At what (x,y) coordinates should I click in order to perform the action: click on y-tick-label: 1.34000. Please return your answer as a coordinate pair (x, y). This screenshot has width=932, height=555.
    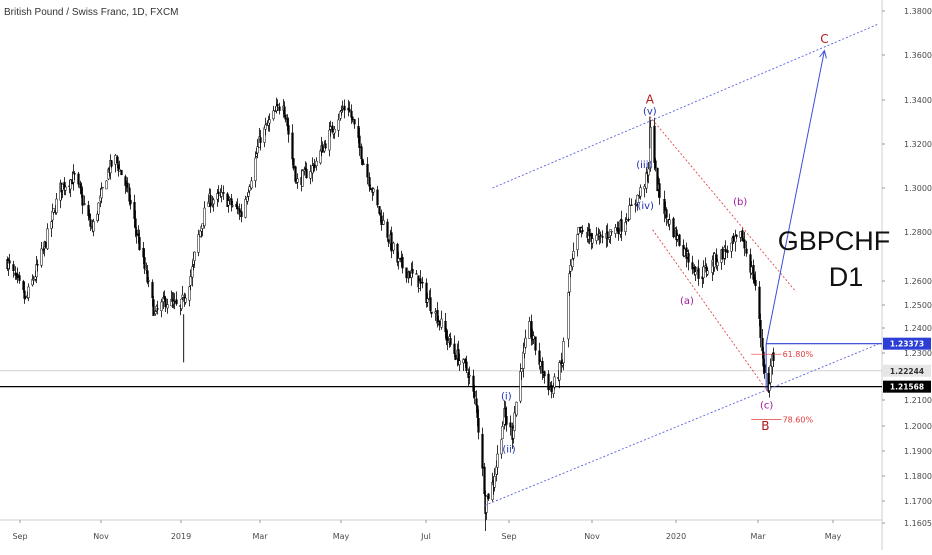
    Looking at the image, I should click on (918, 100).